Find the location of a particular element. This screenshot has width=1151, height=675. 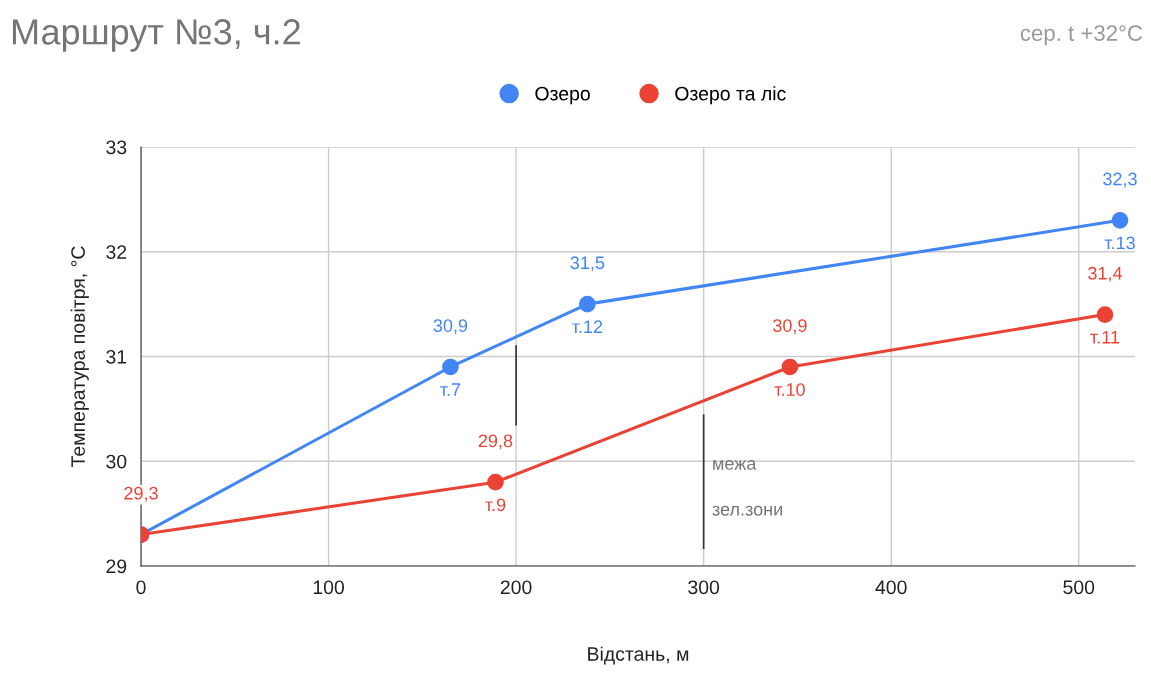

data-label: 29,3 is located at coordinates (141, 494).